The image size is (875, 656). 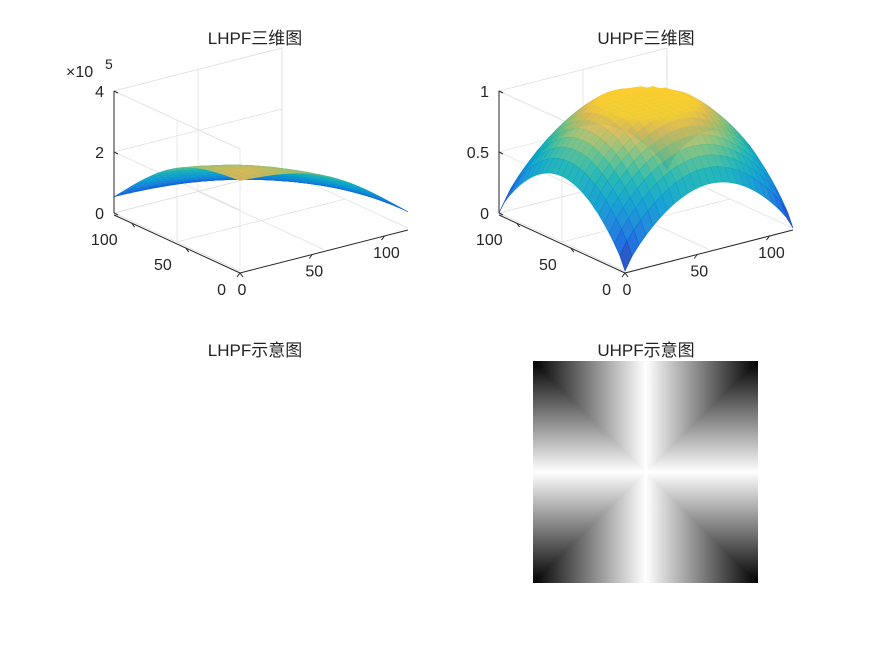 I want to click on uhpf-image-vertical-band, so click(x=645, y=472).